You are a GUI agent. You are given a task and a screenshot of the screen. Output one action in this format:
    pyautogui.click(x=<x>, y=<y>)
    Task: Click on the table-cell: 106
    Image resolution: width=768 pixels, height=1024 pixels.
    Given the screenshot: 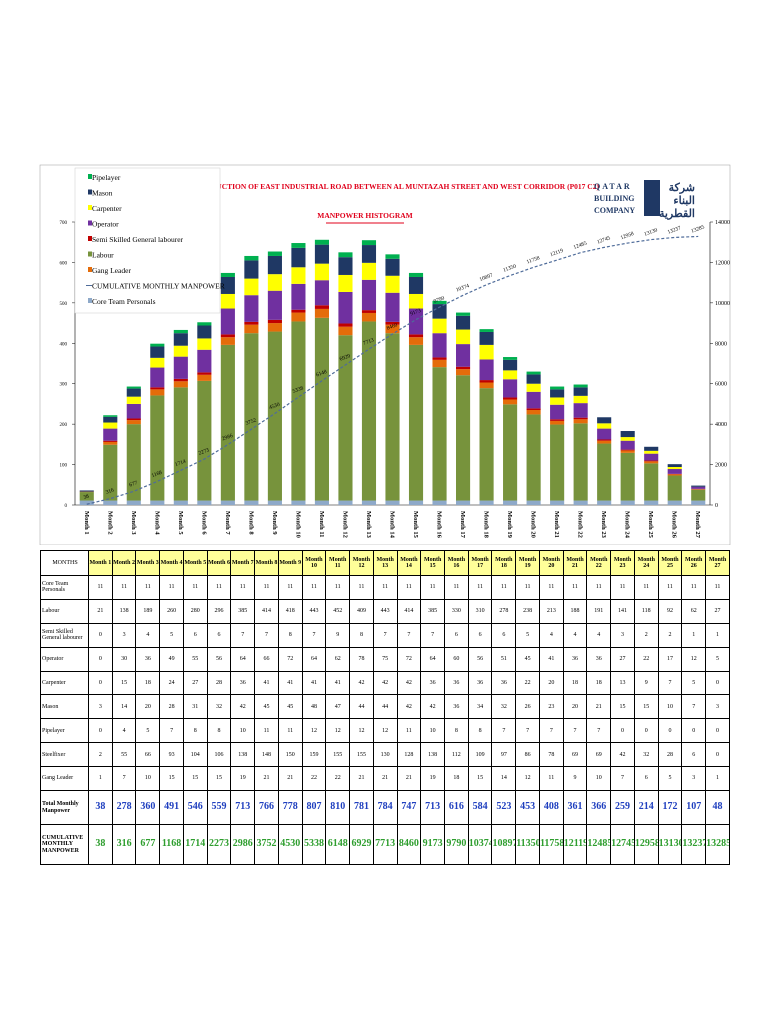 What is the action you would take?
    pyautogui.click(x=219, y=755)
    